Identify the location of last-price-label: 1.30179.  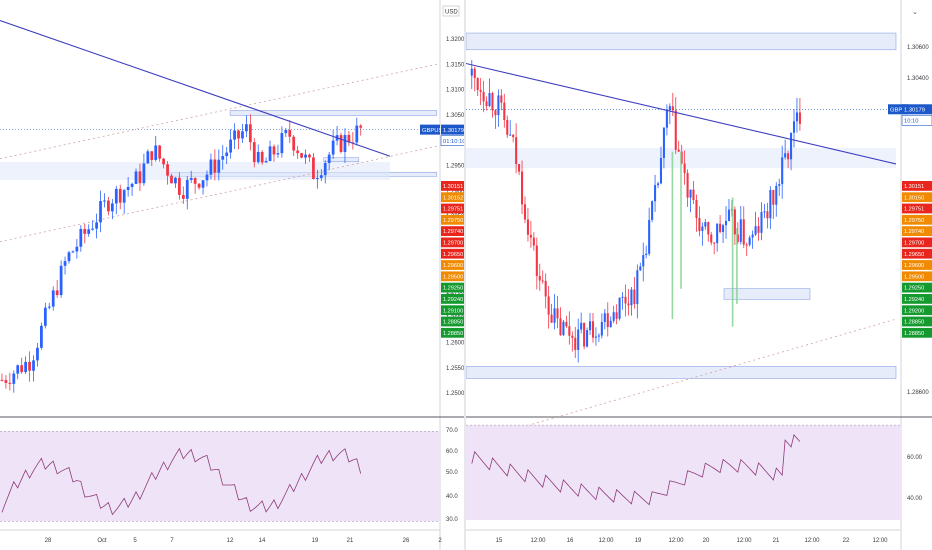
(453, 131).